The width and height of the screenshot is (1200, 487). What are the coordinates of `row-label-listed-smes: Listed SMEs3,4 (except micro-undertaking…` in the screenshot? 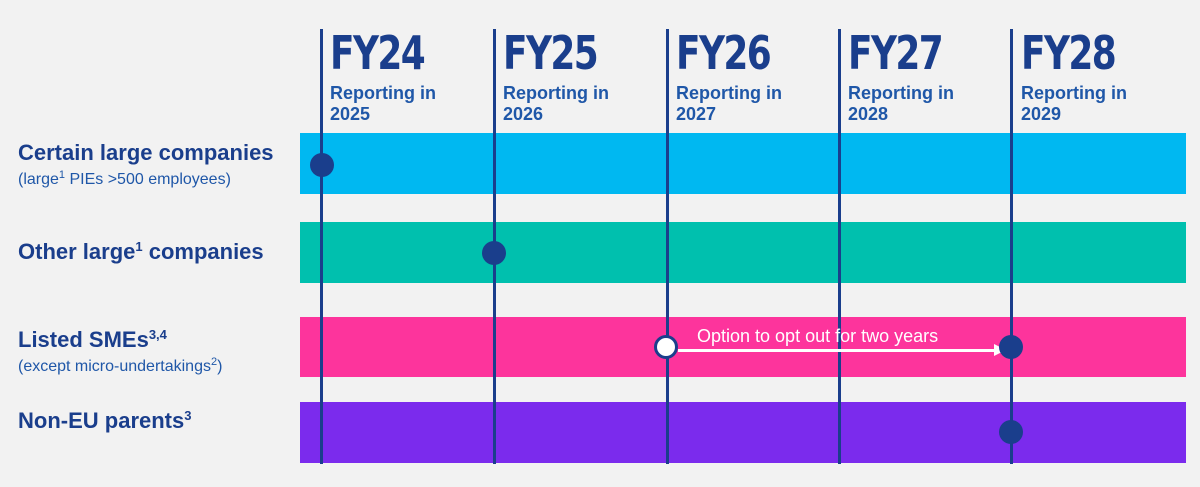 It's located at (120, 351).